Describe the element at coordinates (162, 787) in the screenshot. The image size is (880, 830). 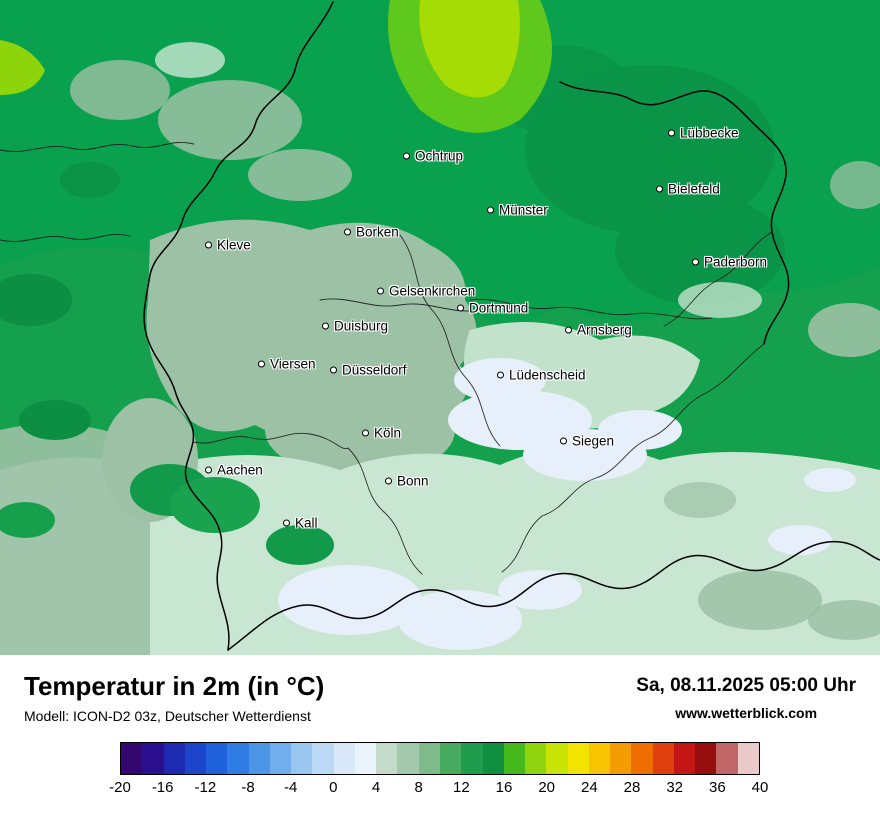
I see `legend-tick-label: -16` at that location.